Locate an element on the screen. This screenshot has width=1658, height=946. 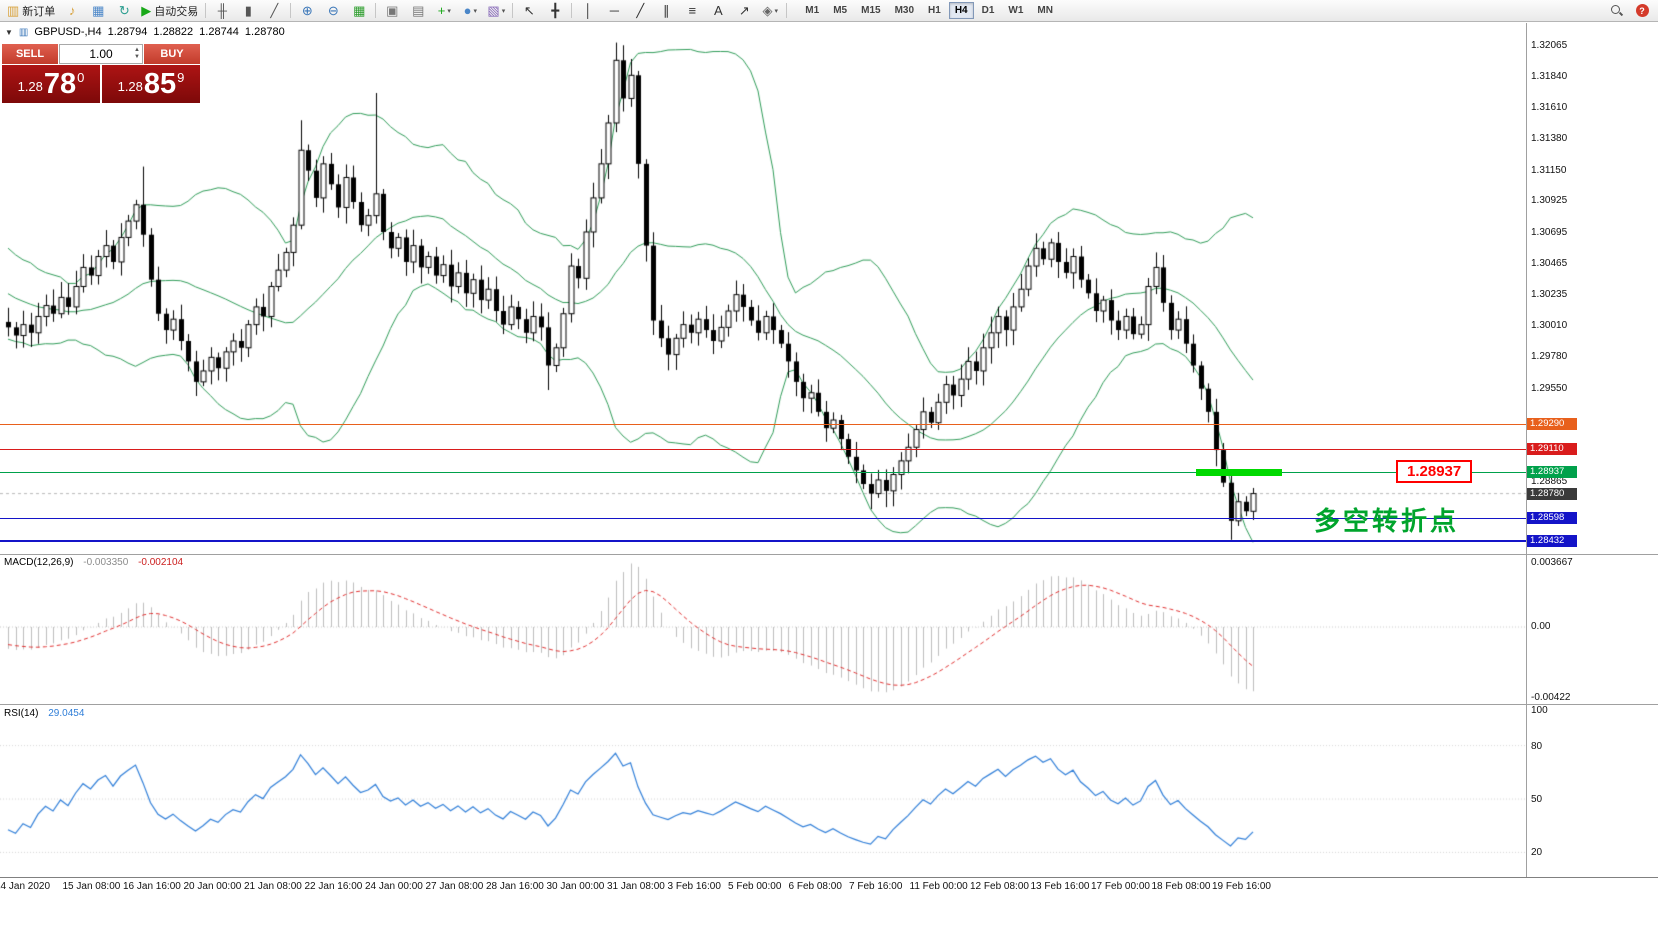
add-indicator-button: + ▾ is located at coordinates (444, 11).